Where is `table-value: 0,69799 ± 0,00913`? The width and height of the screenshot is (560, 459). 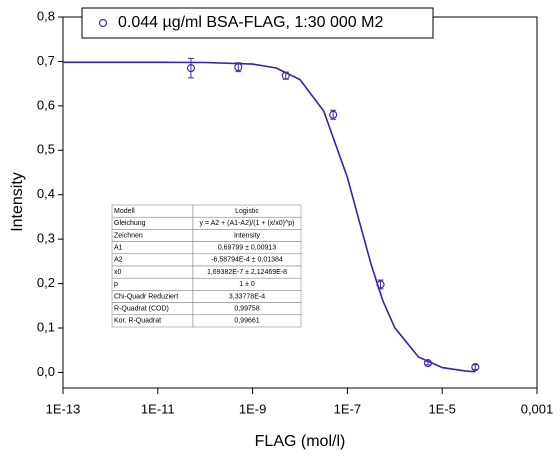
table-value: 0,69799 ± 0,00913 is located at coordinates (247, 248).